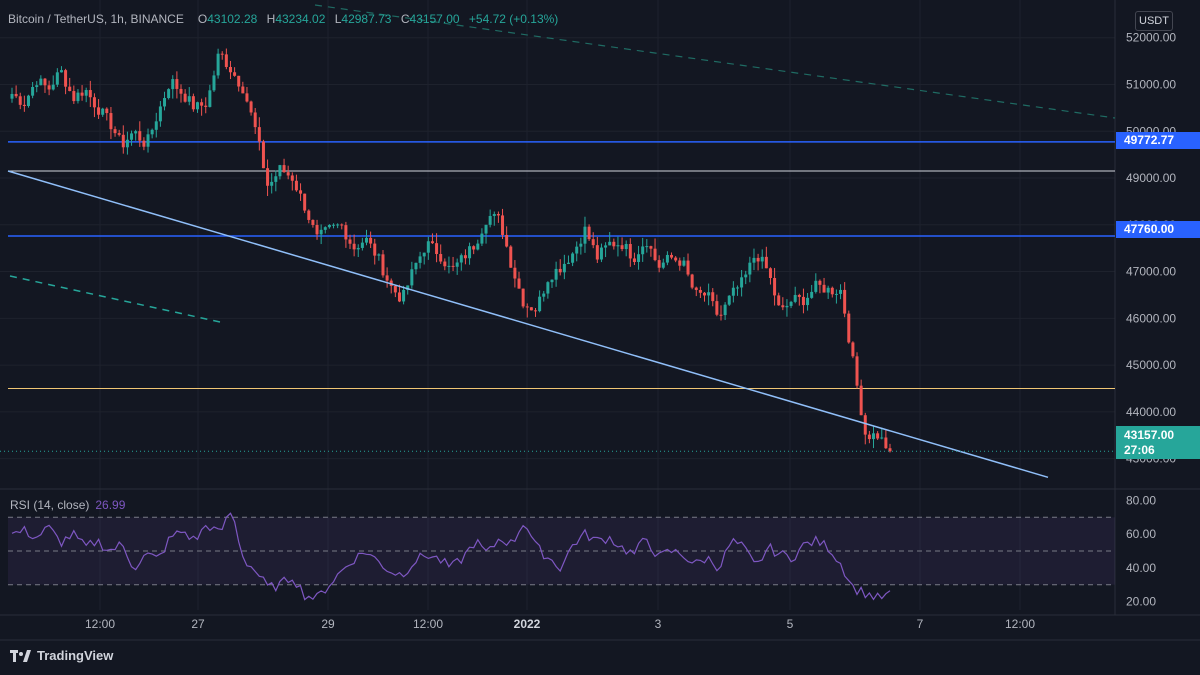 The height and width of the screenshot is (675, 1200). Describe the element at coordinates (1141, 568) in the screenshot. I see `rsi-tick-label: 40.00` at that location.